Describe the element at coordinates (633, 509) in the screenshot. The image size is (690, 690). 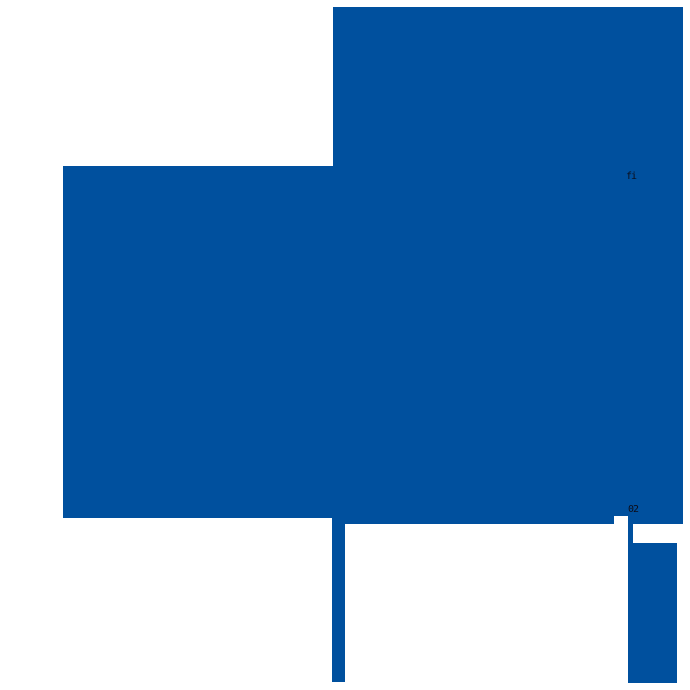
I see `tiny-text-artifact-bottom: 02` at that location.